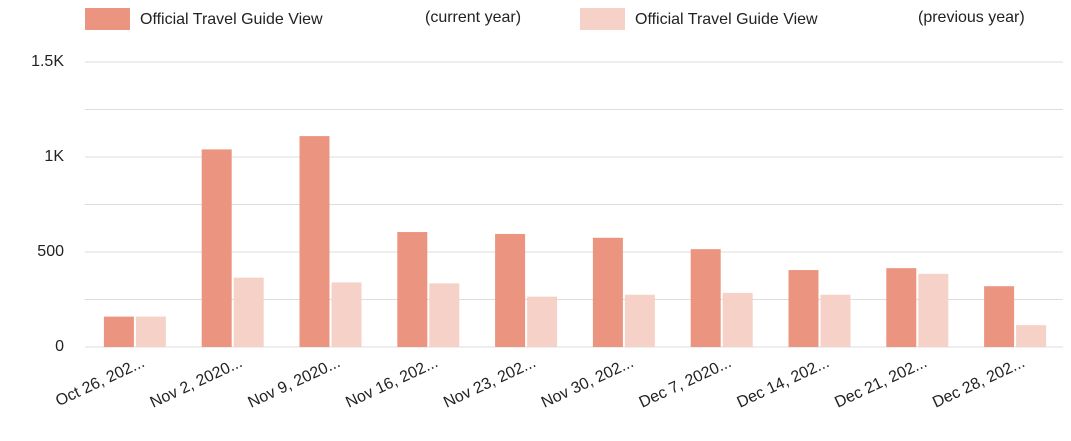 Image resolution: width=1071 pixels, height=441 pixels. Describe the element at coordinates (50, 251) in the screenshot. I see `y-tick-label: 500` at that location.